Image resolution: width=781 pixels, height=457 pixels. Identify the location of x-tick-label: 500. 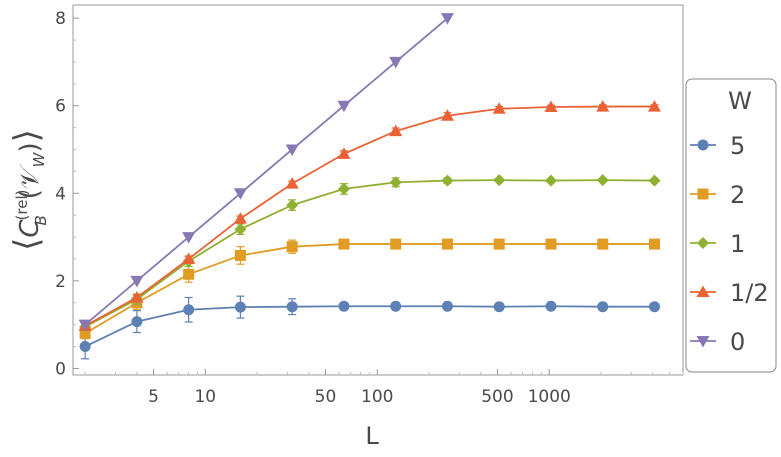
(497, 397).